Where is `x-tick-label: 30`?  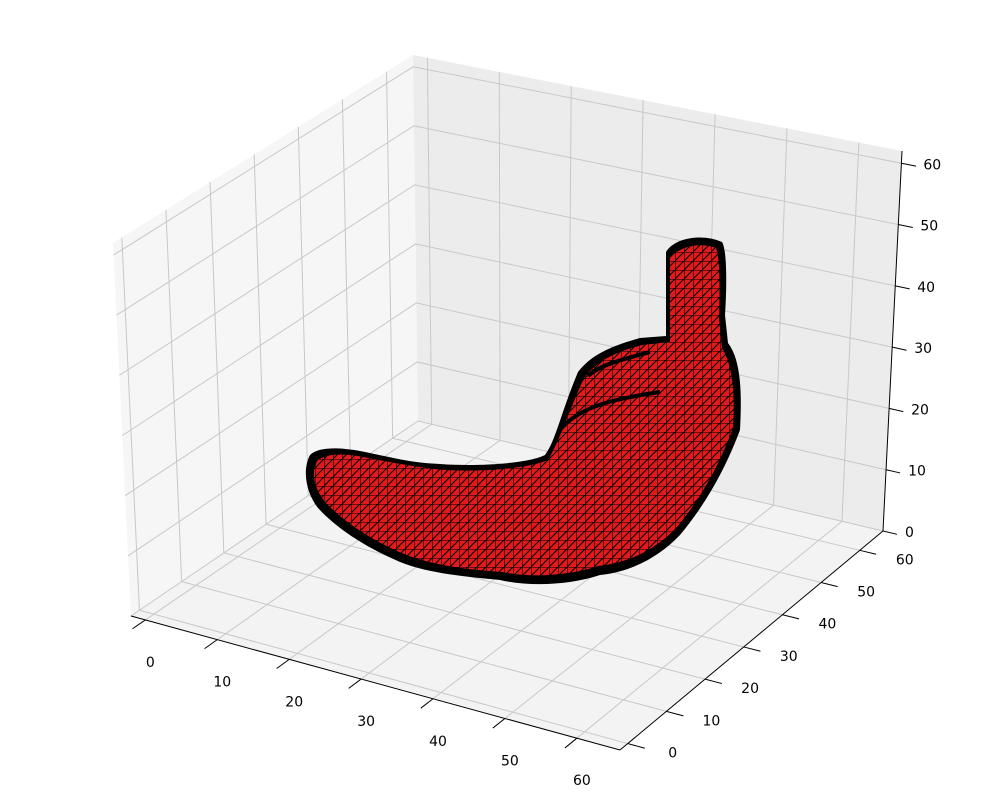
x-tick-label: 30 is located at coordinates (366, 722).